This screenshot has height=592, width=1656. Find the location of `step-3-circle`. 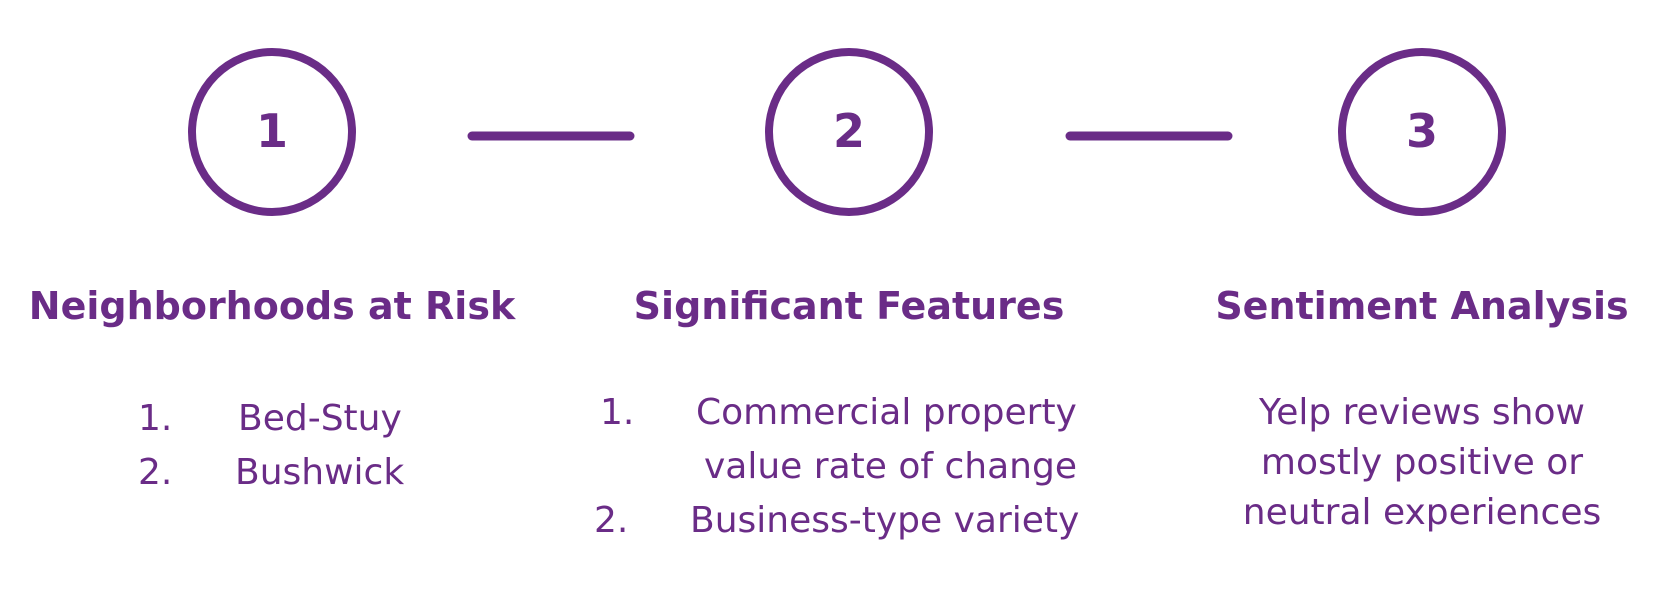

step-3-circle is located at coordinates (1422, 132).